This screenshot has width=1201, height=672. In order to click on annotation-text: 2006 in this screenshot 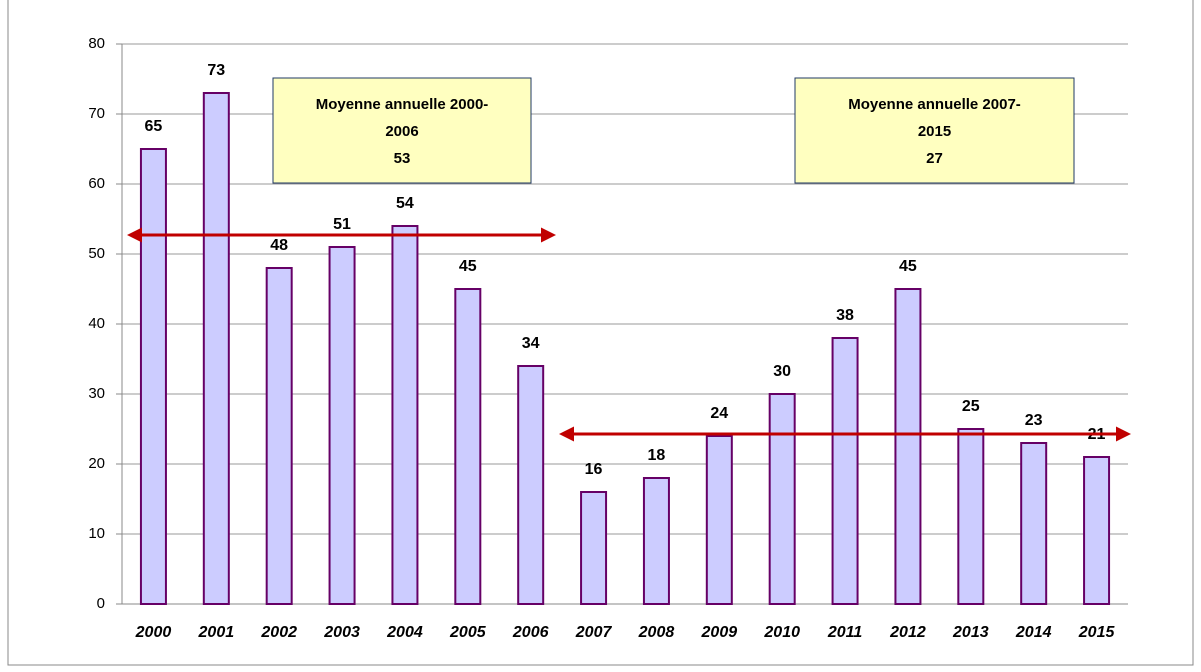, I will do `click(401, 131)`.